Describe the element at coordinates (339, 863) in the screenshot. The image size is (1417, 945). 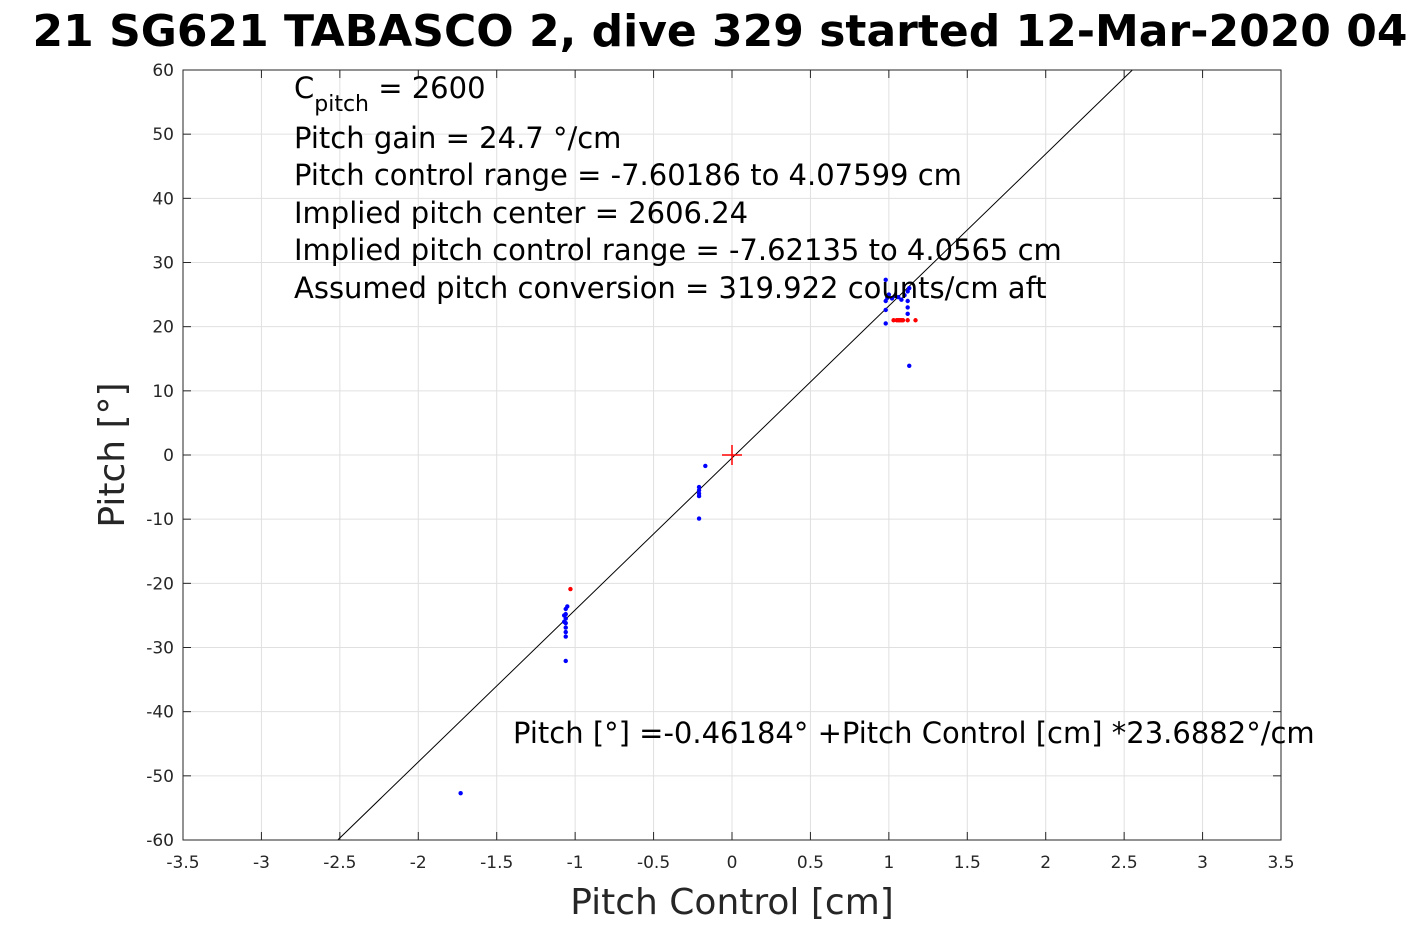
I see `x-tick-label: -2.5` at that location.